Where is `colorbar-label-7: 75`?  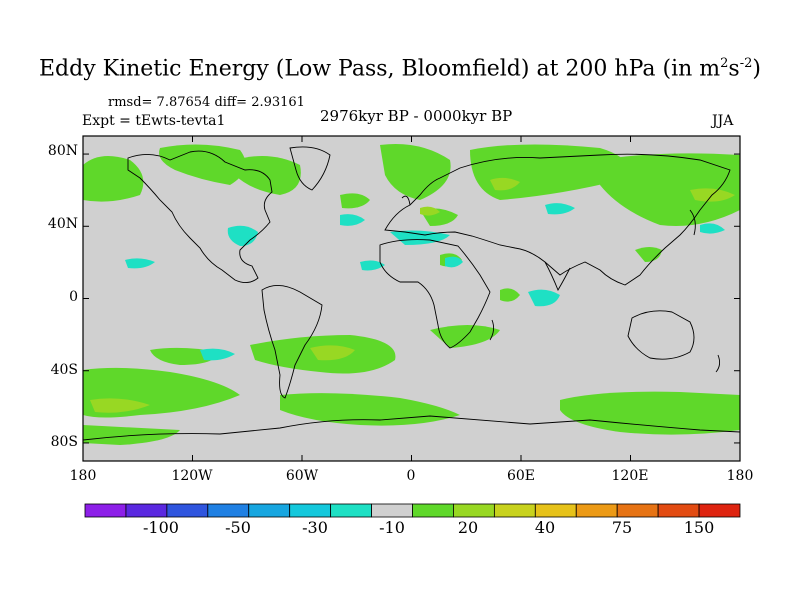
colorbar-label-7: 75 is located at coordinates (622, 527).